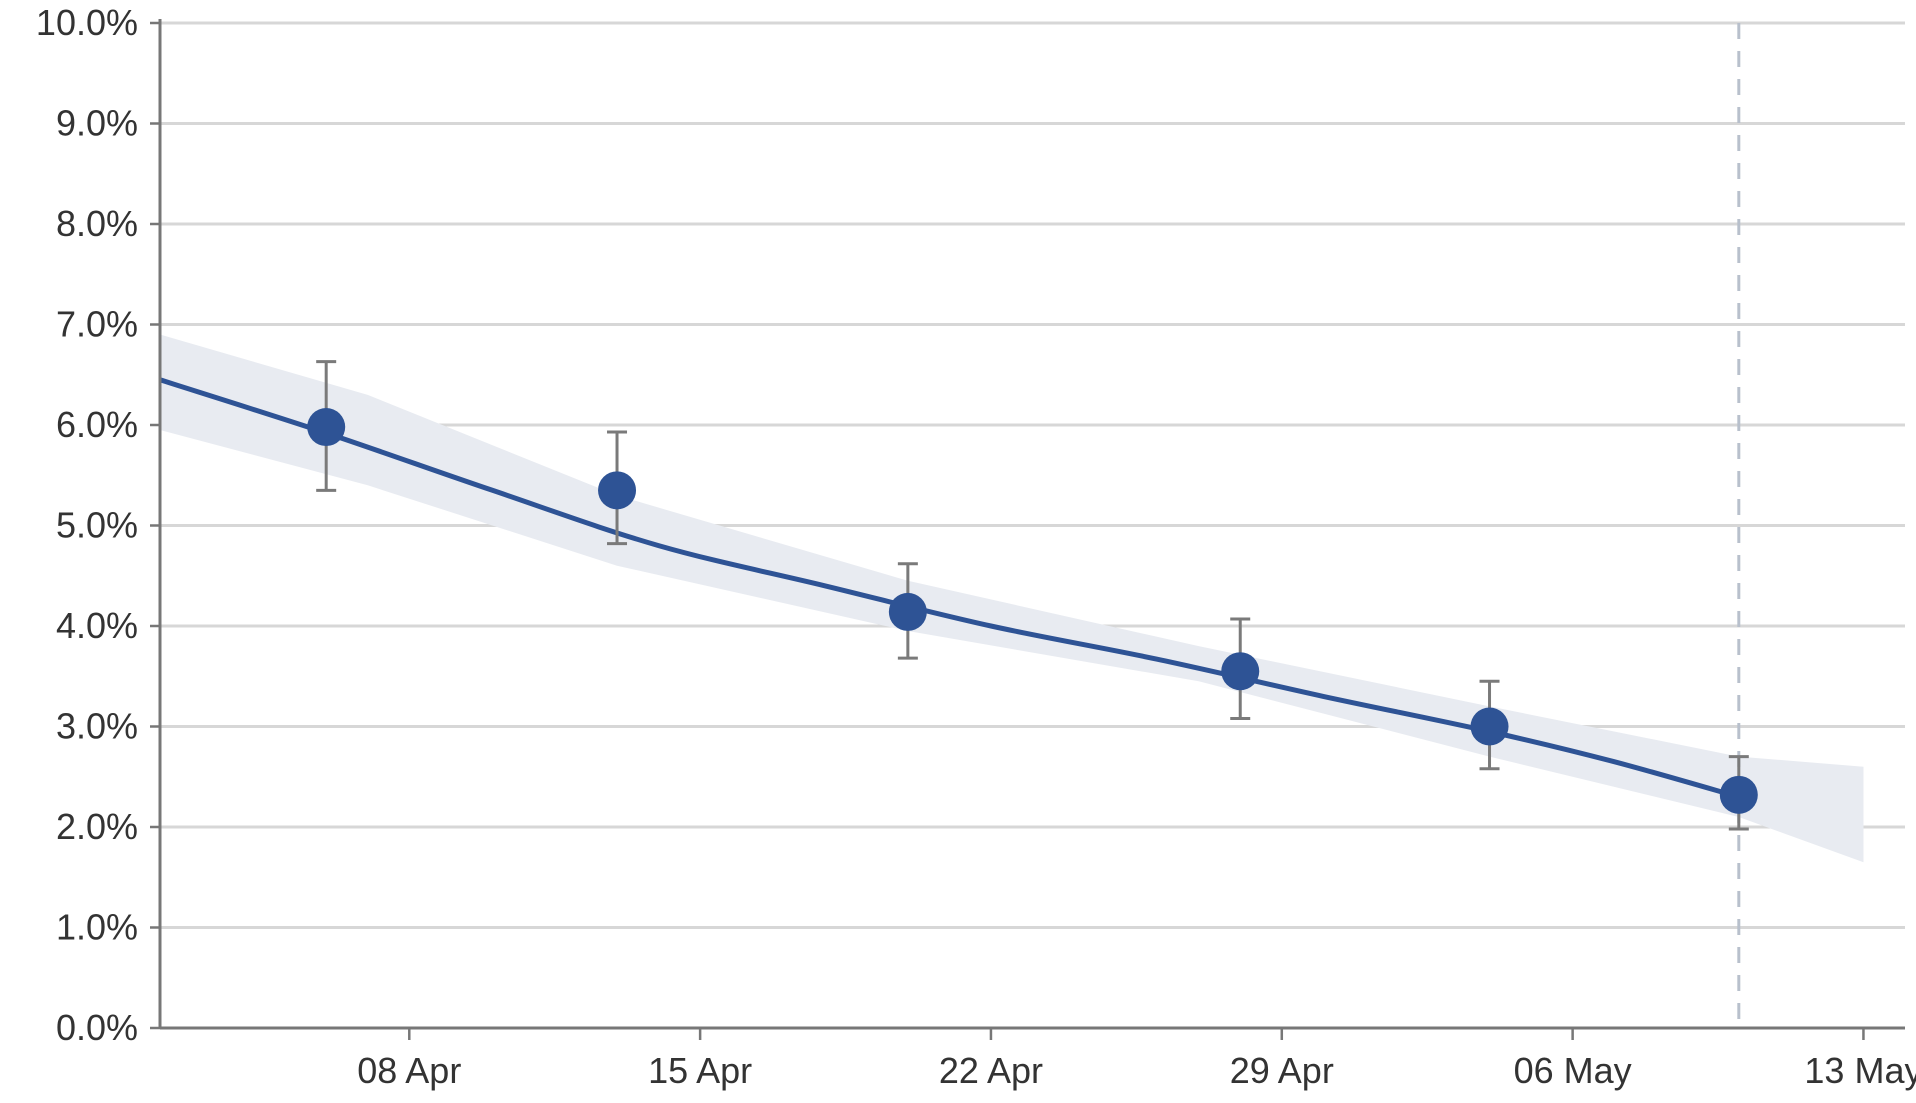  I want to click on x-tick-label: 15 Apr, so click(700, 1070).